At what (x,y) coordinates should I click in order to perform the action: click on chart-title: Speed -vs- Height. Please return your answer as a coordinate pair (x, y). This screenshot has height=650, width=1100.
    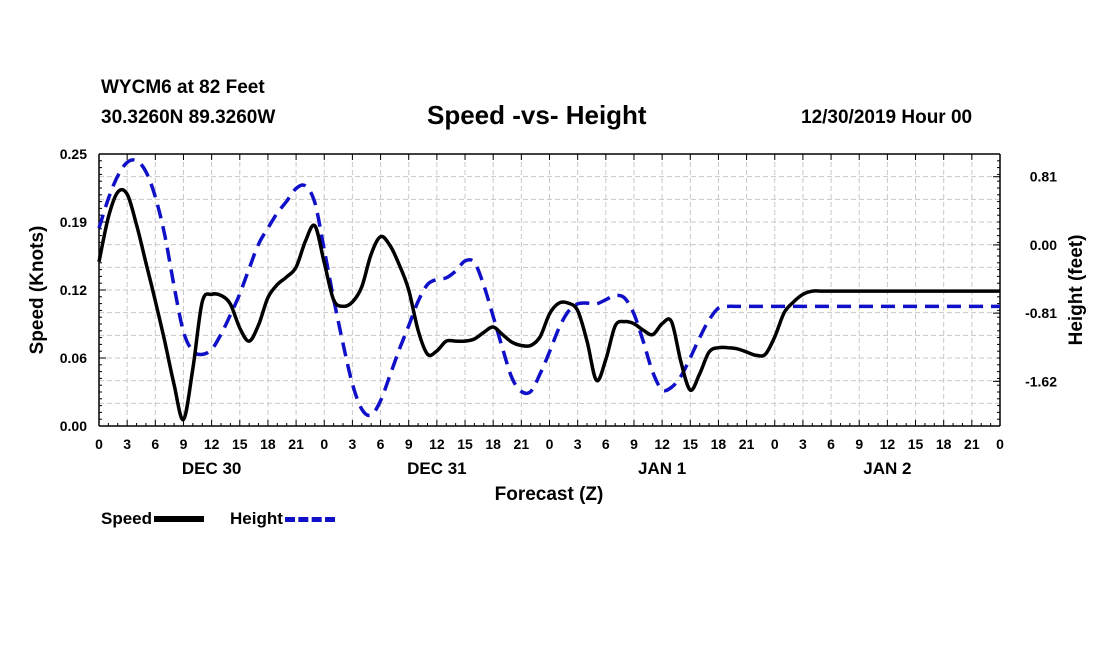
    Looking at the image, I should click on (537, 115).